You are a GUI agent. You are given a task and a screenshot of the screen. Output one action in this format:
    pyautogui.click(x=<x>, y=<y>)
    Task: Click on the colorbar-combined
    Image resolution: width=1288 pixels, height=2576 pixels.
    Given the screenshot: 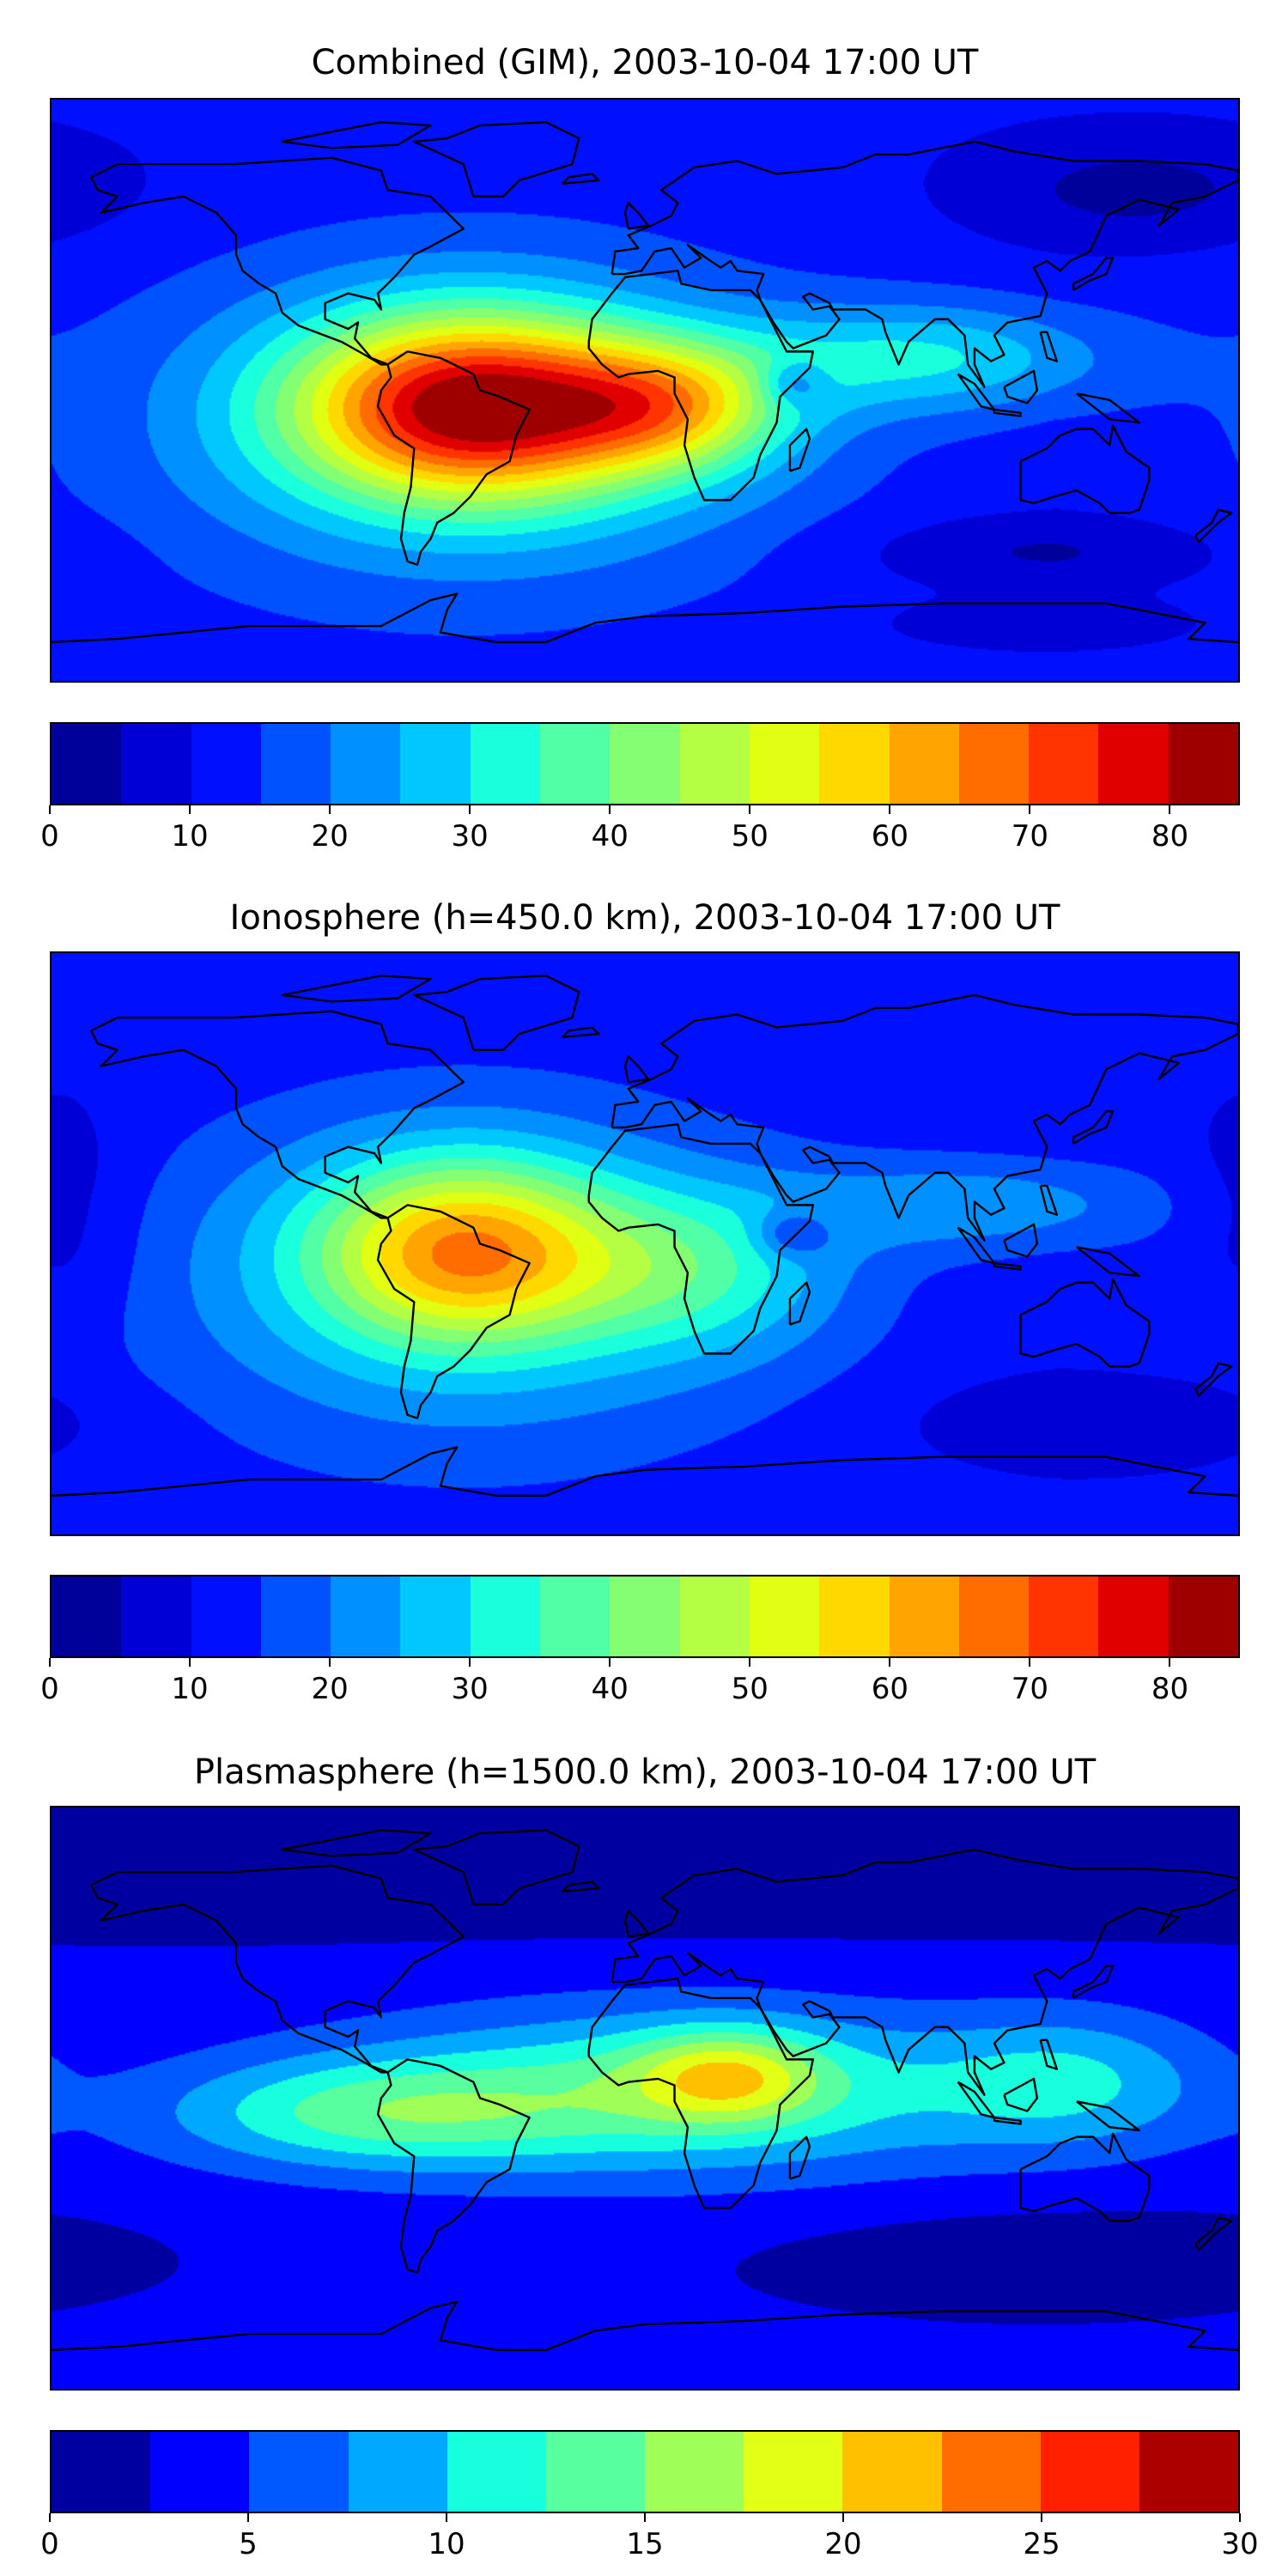 What is the action you would take?
    pyautogui.click(x=645, y=764)
    